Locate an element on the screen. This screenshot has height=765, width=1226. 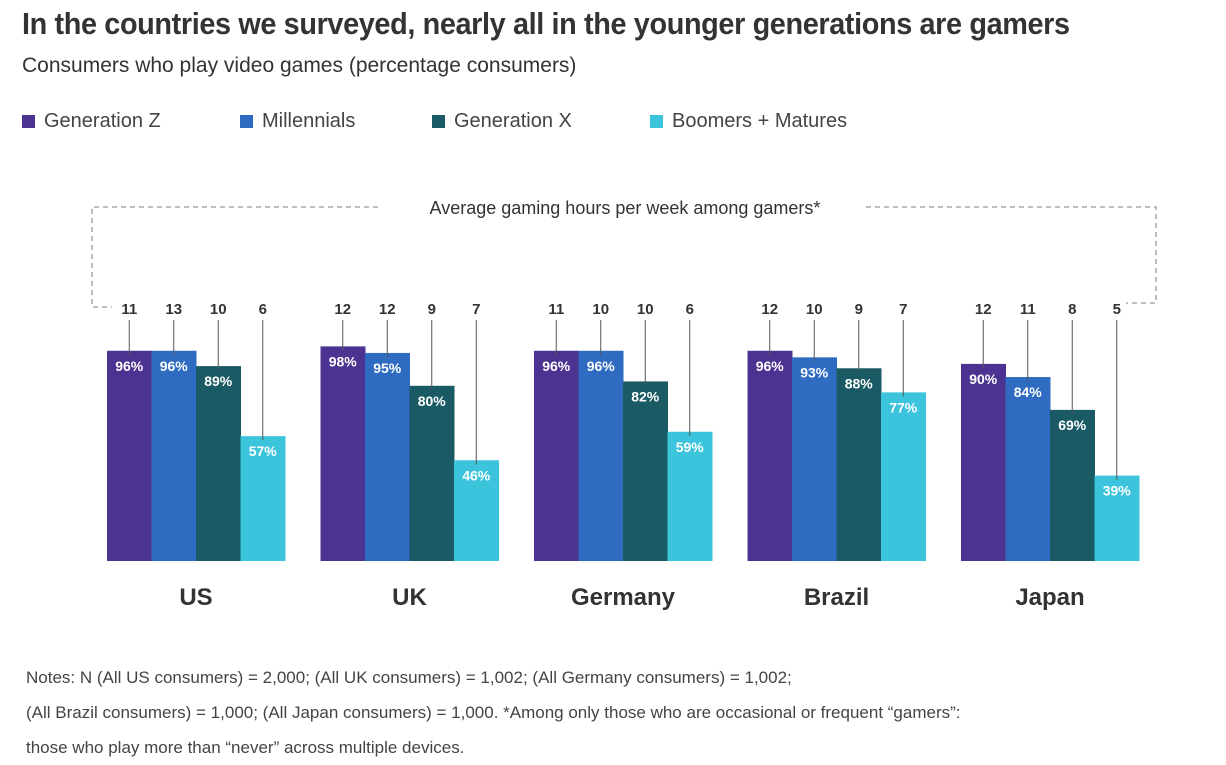
hours-label-germany-millennials: 10 is located at coordinates (600, 309).